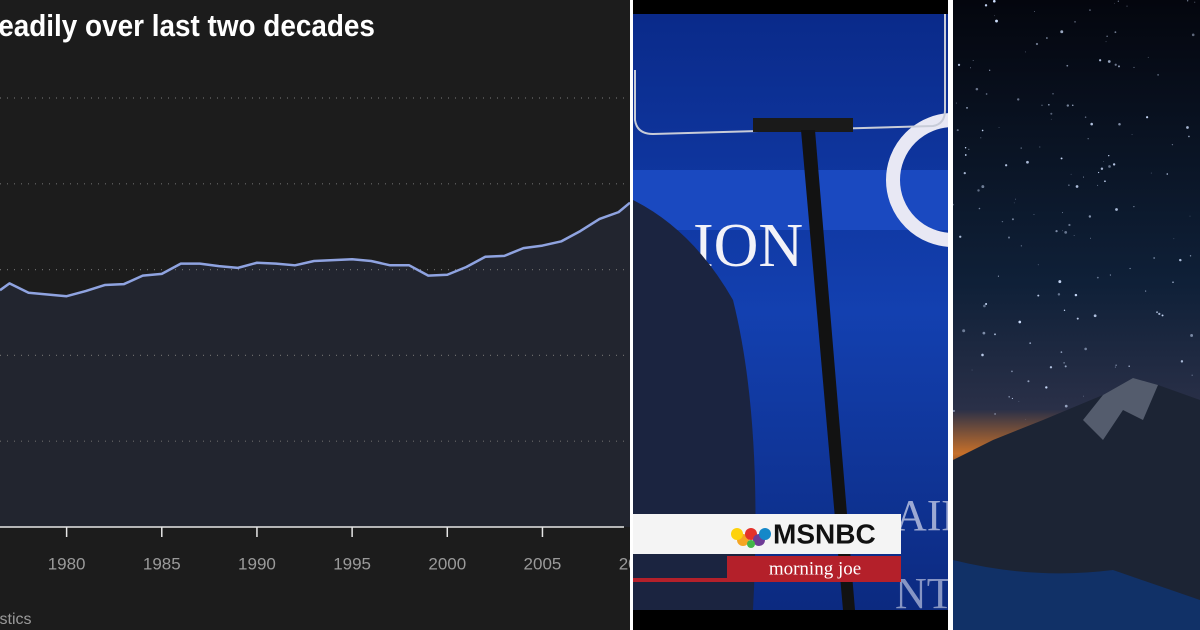 The width and height of the screenshot is (1200, 630). What do you see at coordinates (680, 580) in the screenshot?
I see `show-bar-line` at bounding box center [680, 580].